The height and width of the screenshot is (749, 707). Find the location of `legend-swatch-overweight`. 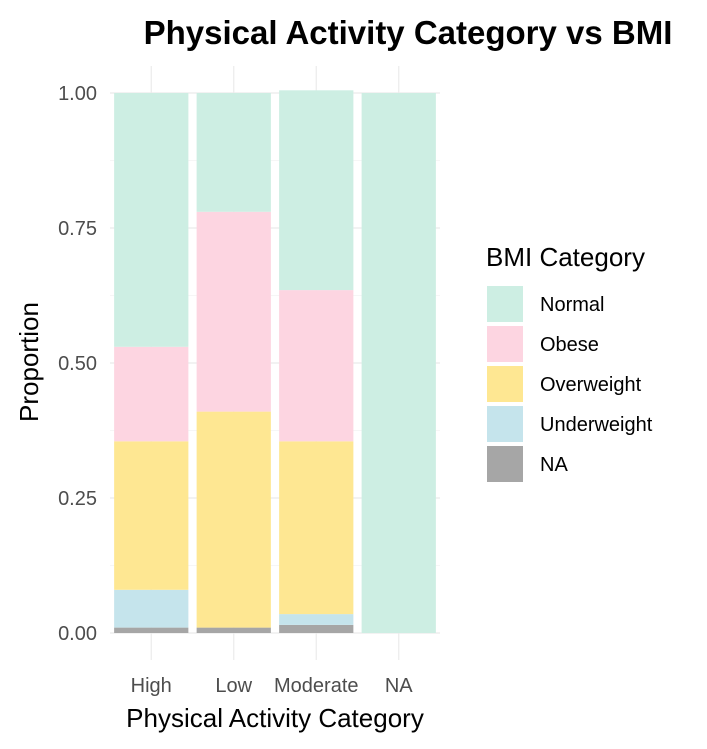

legend-swatch-overweight is located at coordinates (505, 384).